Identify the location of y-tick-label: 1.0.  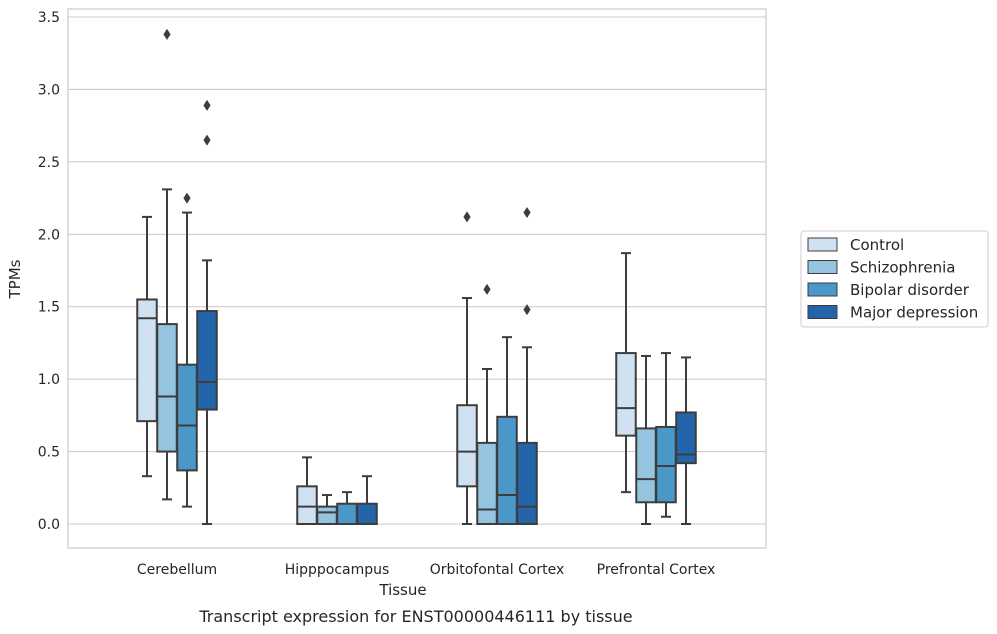
(49, 380).